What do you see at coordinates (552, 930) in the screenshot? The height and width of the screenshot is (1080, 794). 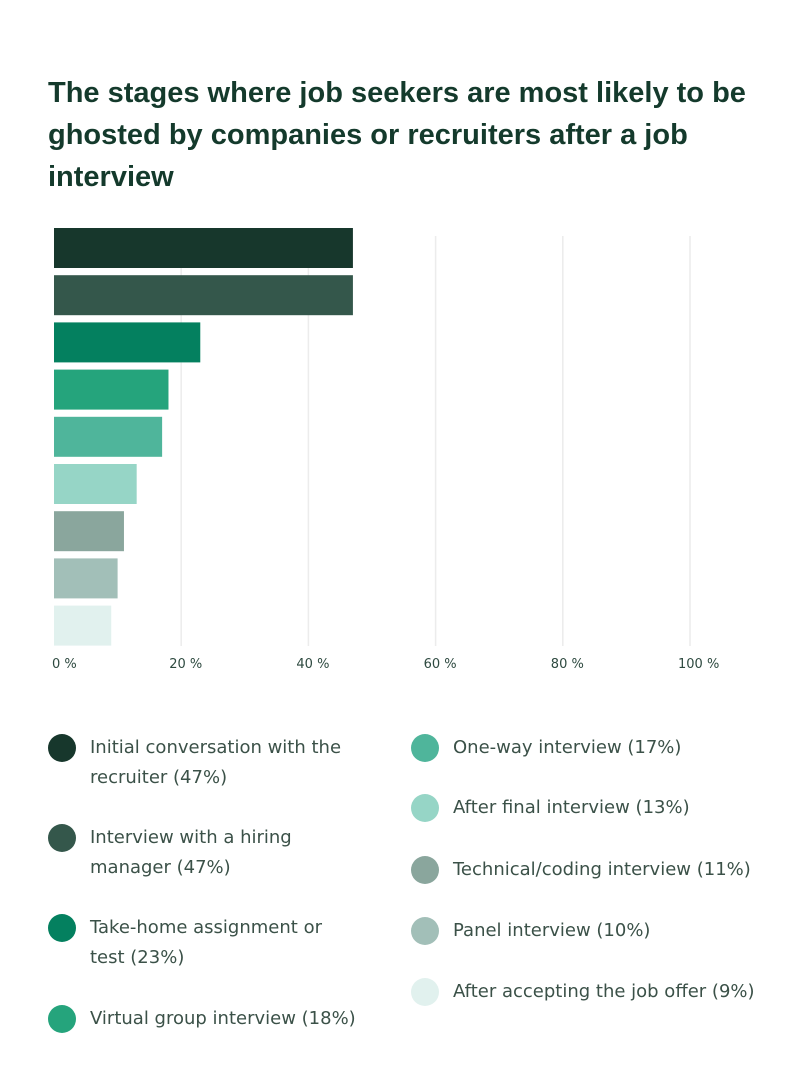 I see `legend-label: Panel interview (10%)` at bounding box center [552, 930].